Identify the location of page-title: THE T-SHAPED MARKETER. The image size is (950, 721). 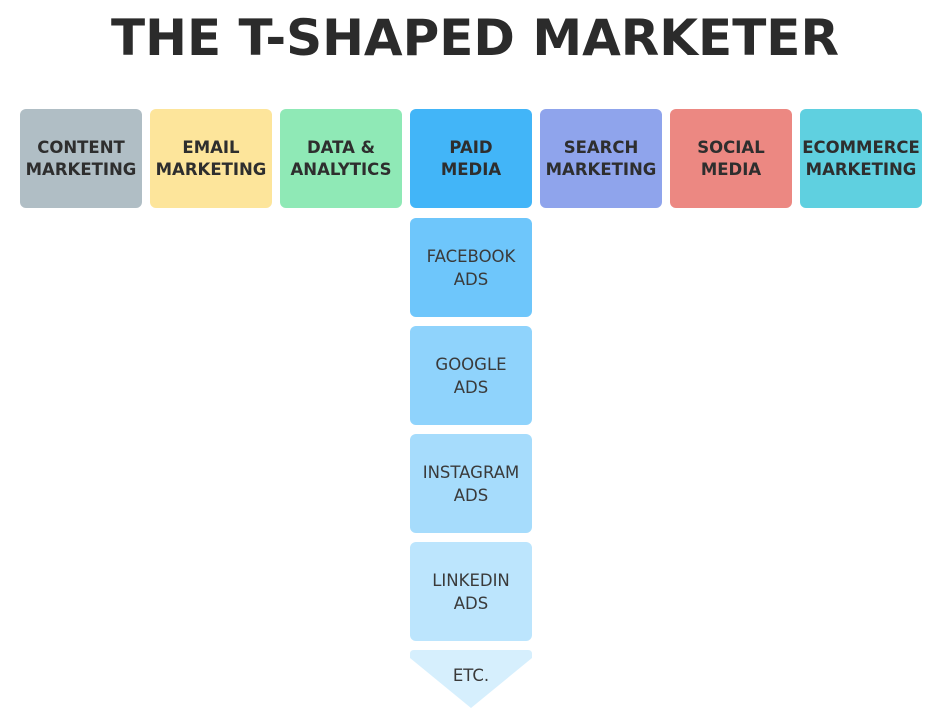
(475, 38).